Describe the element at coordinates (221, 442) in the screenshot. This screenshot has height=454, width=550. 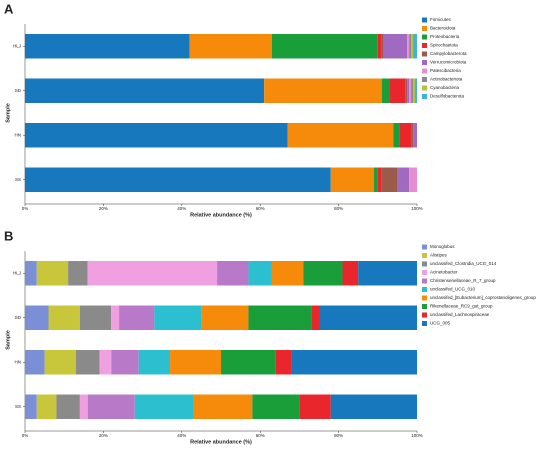
I see `x-axis-label: Relative abundance (%)` at that location.